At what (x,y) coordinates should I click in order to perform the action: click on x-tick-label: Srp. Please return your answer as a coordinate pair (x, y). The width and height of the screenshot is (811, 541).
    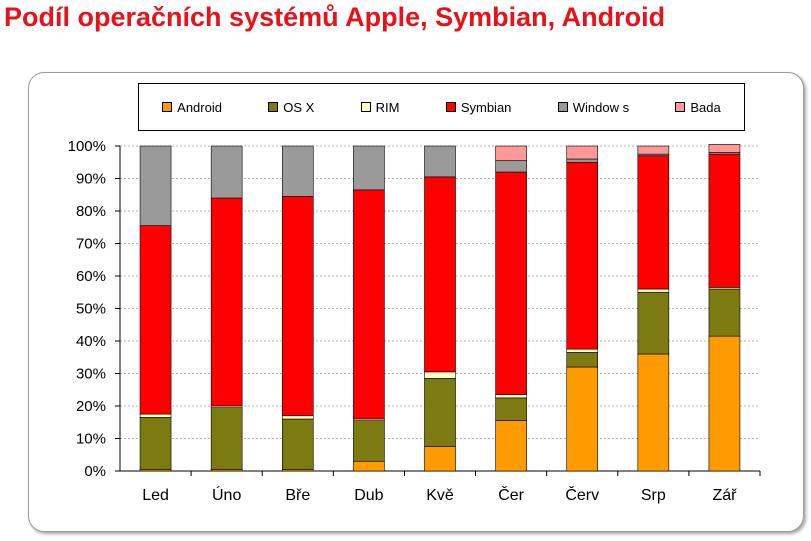
    Looking at the image, I should click on (653, 495).